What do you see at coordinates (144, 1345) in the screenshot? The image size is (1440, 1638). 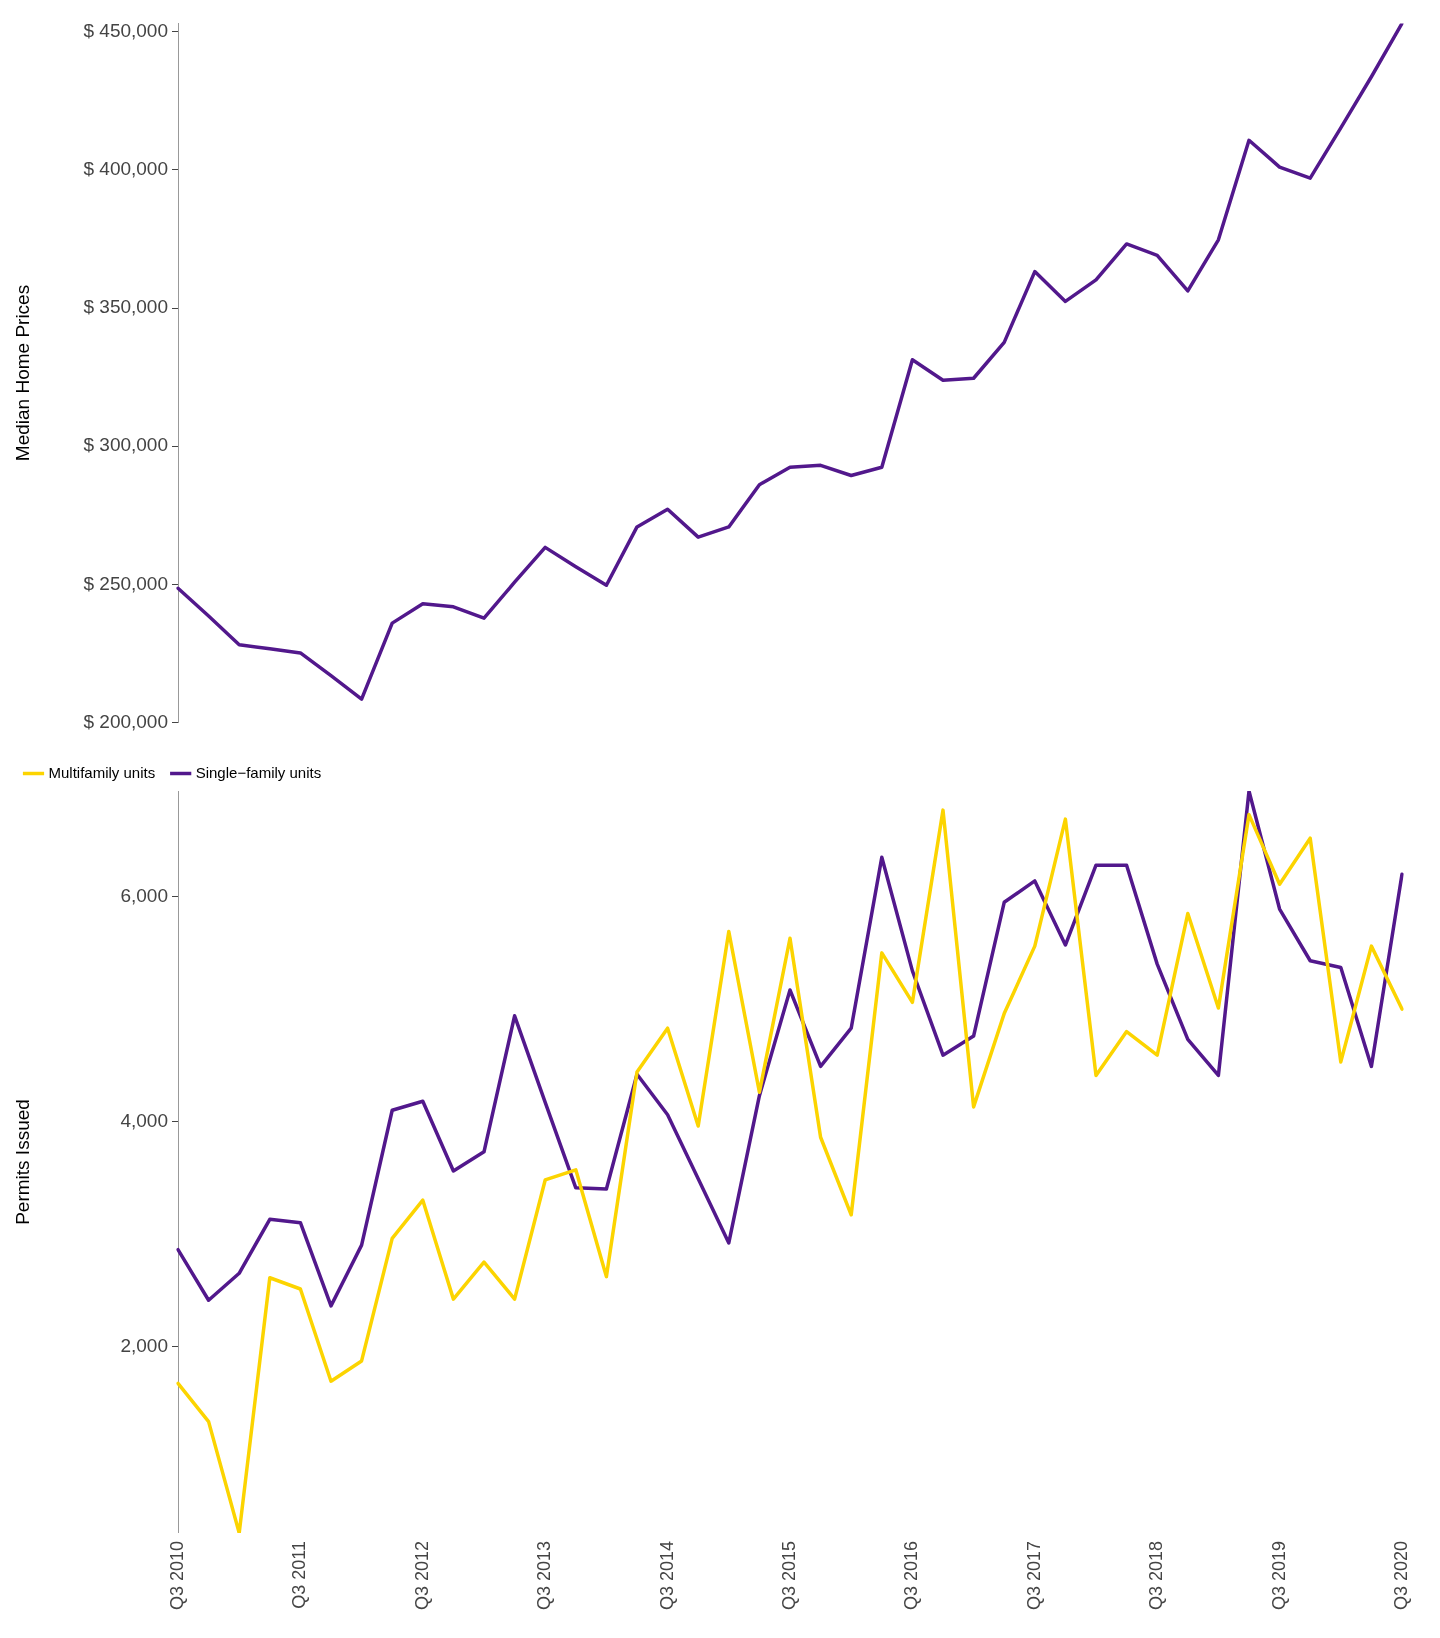 I see `y-tick-label: 2,000` at bounding box center [144, 1345].